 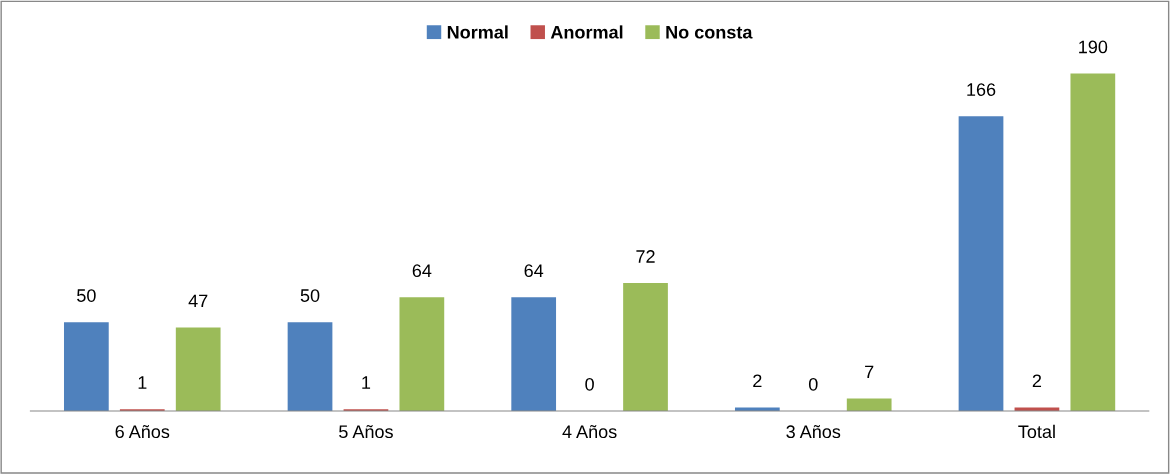 I want to click on legend-label: No consta, so click(x=709, y=32).